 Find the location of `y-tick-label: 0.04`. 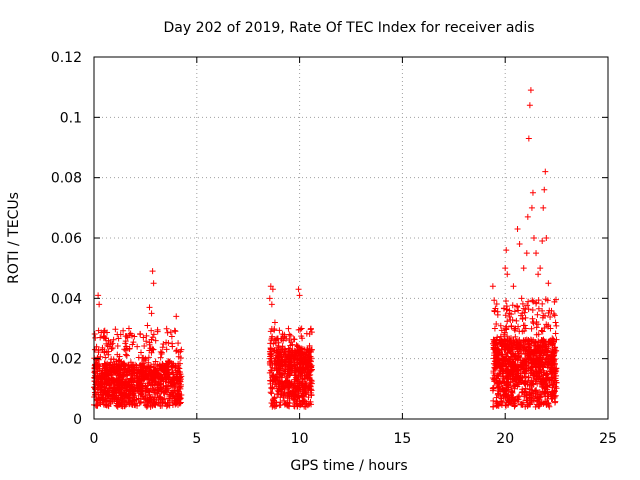

y-tick-label: 0.04 is located at coordinates (66, 299).